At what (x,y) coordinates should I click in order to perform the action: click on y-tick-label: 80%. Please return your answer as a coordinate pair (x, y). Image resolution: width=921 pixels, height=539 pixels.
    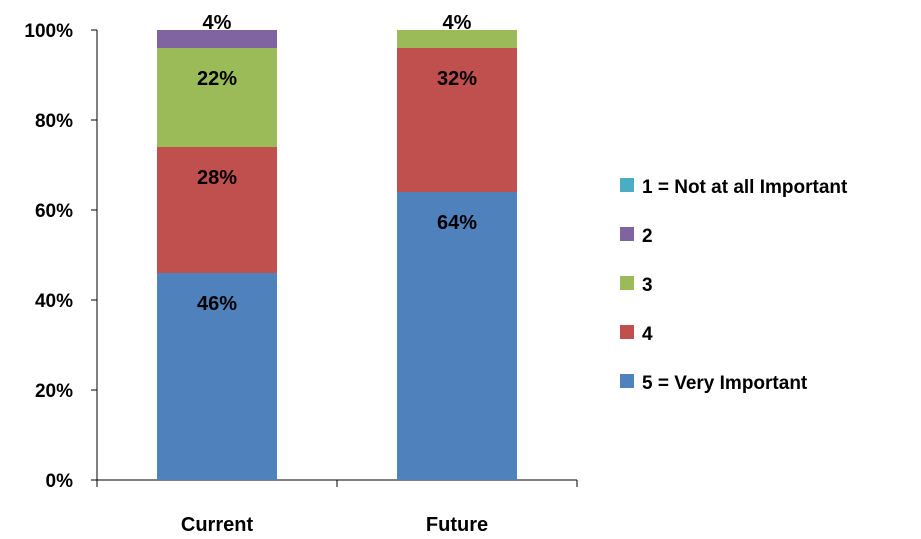
    Looking at the image, I should click on (54, 121).